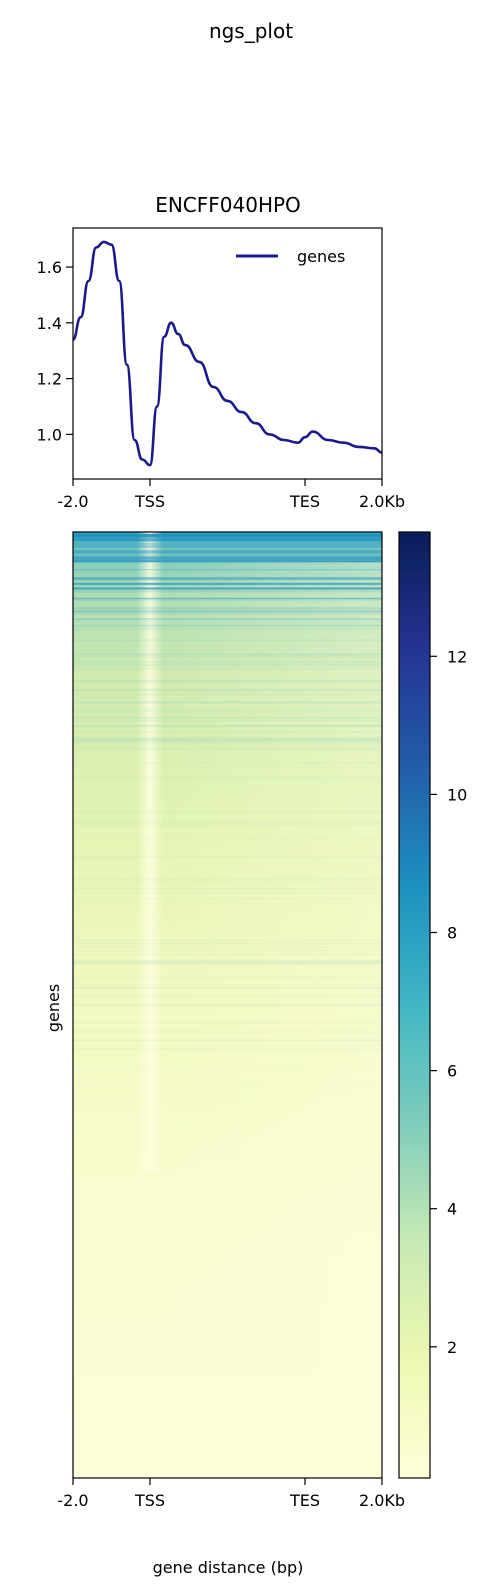  Describe the element at coordinates (382, 501) in the screenshot. I see `profile-x-tick-label: 2.0Kb` at that location.